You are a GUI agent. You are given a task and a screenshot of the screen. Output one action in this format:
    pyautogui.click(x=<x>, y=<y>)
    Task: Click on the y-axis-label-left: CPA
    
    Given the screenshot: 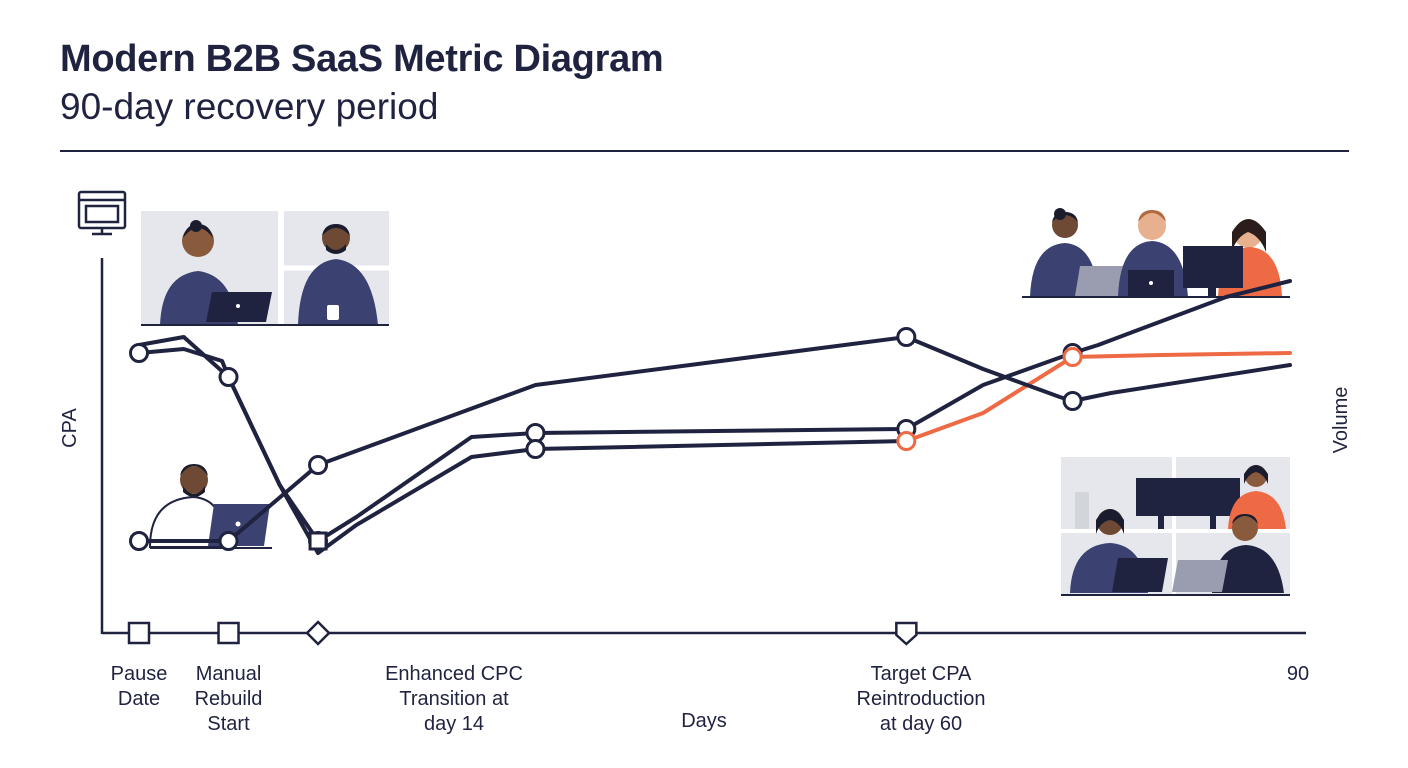 What is the action you would take?
    pyautogui.click(x=70, y=428)
    